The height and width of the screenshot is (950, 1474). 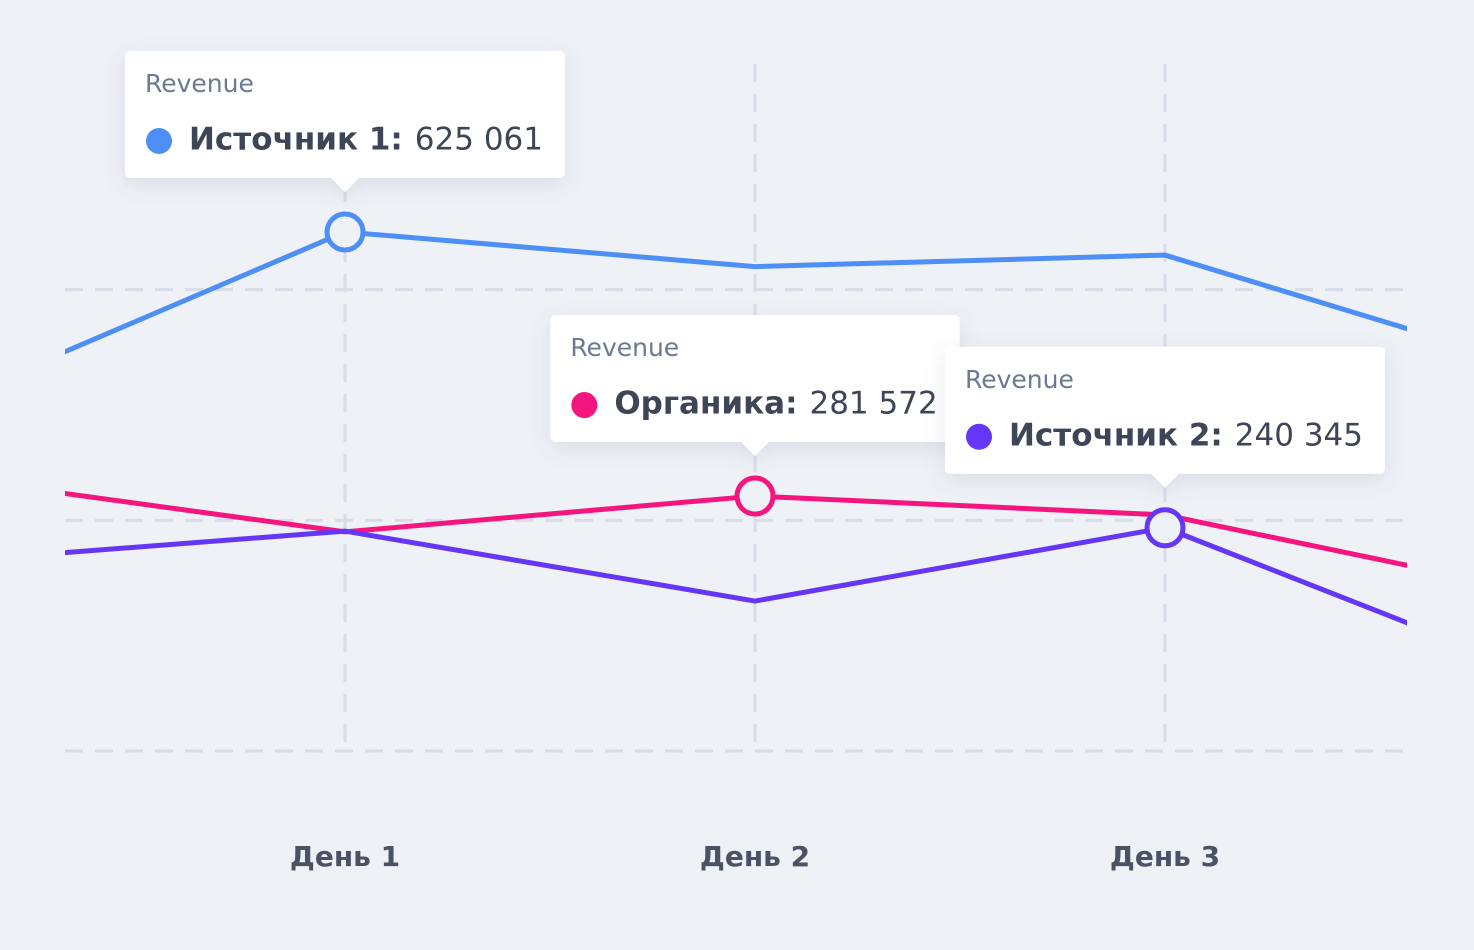 I want to click on legend-label: Источник 2:, so click(x=1116, y=435).